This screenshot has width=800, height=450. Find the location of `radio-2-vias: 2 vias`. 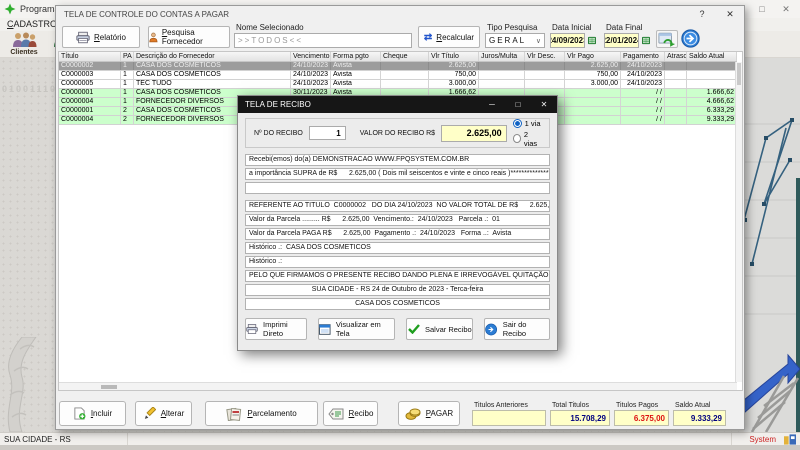

radio-2-vias: 2 vias is located at coordinates (526, 139).